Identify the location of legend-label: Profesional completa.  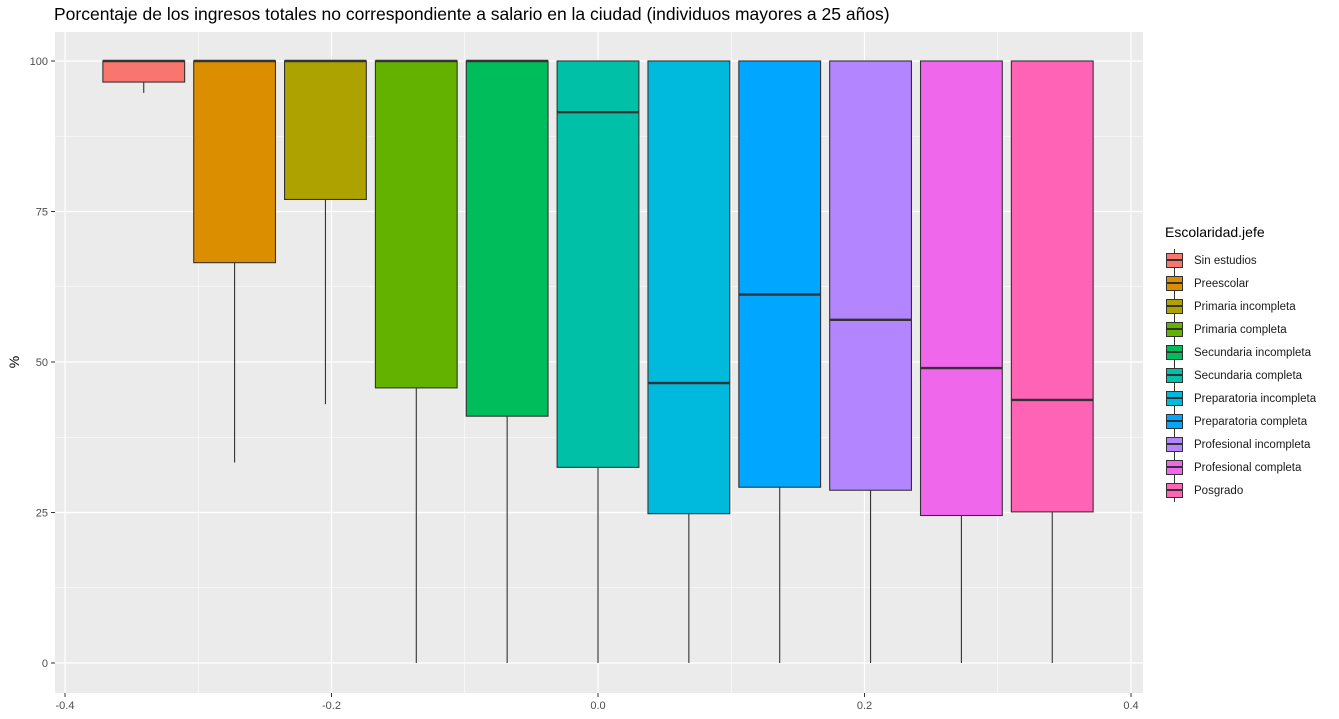
(1248, 467).